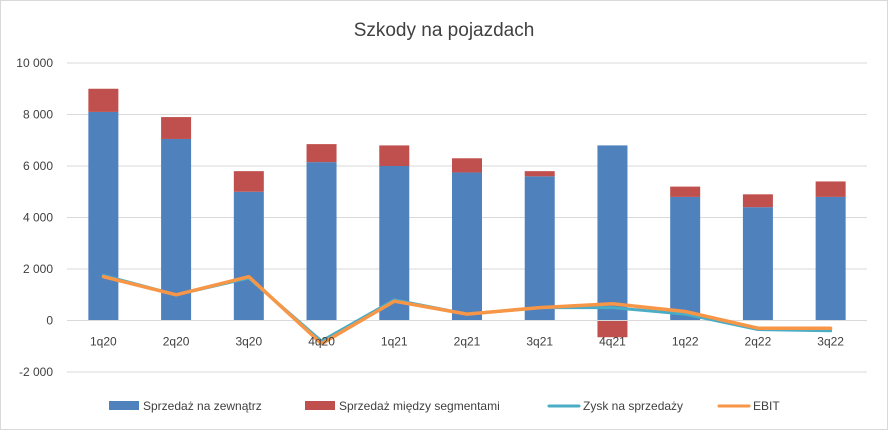 The height and width of the screenshot is (430, 888). What do you see at coordinates (444, 30) in the screenshot?
I see `chart-title: Szkody na pojazdach` at bounding box center [444, 30].